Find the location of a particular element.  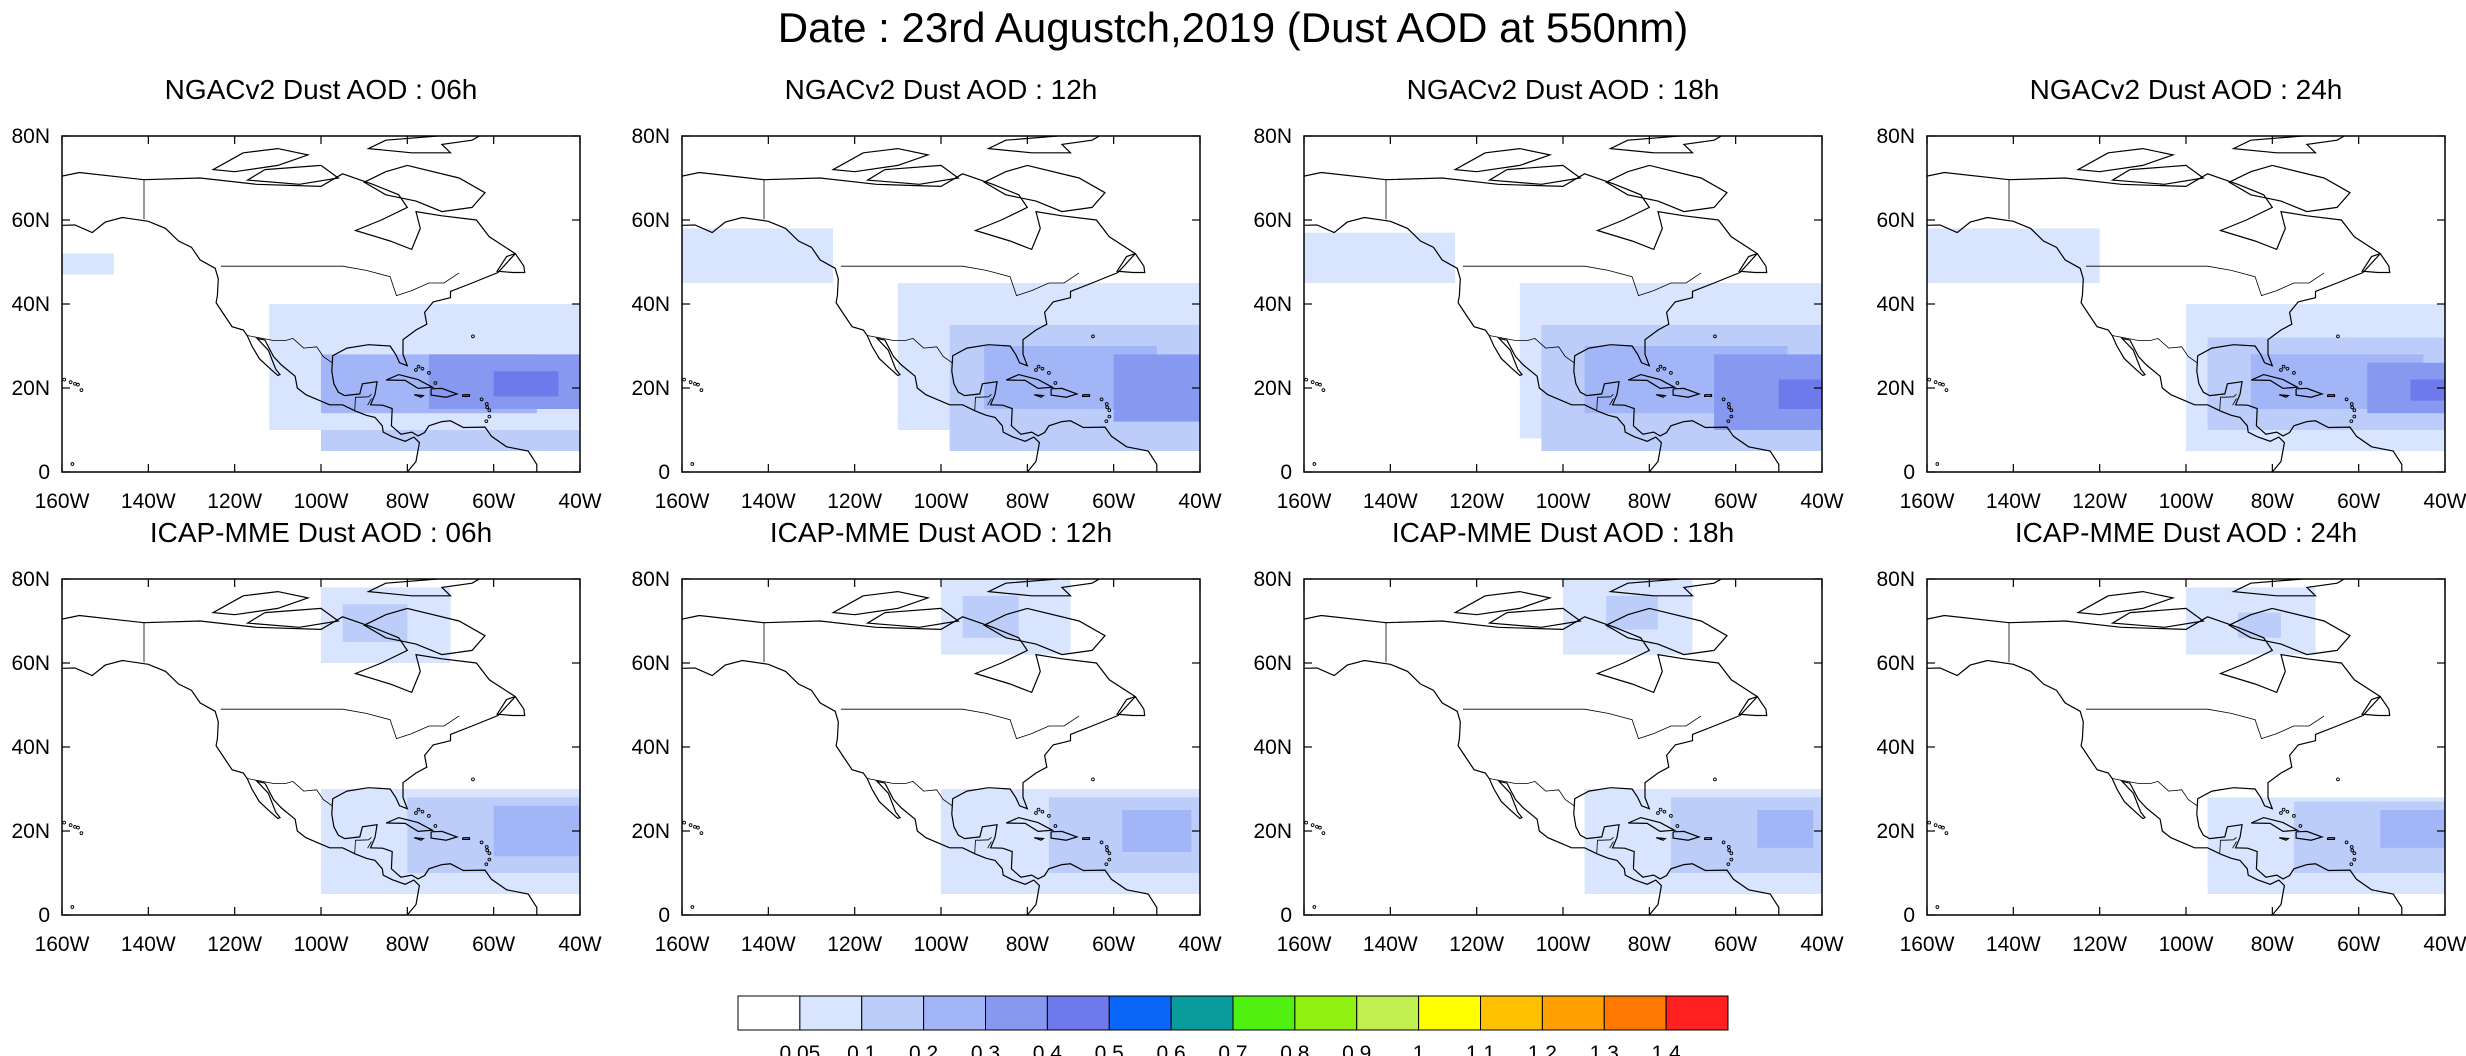

colorbar-label: 0.2 is located at coordinates (923, 1049).